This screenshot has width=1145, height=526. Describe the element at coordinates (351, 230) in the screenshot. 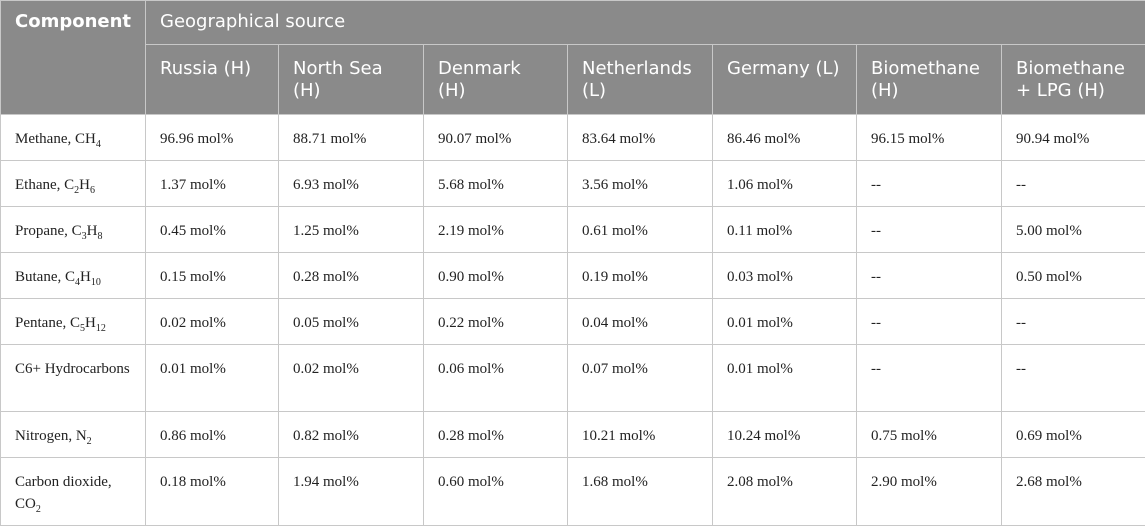

I see `value-cell: 1.25 mol%` at that location.